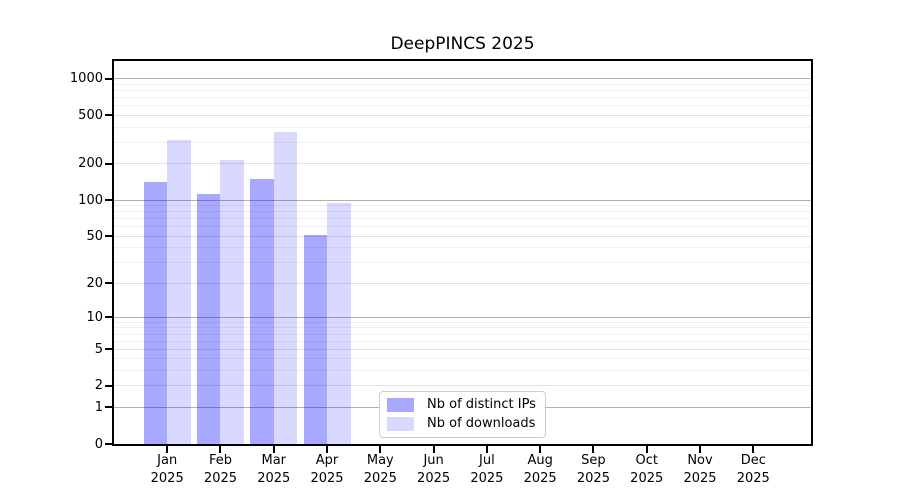 The image size is (900, 500). I want to click on x-tick-label: Sep 2025, so click(593, 470).